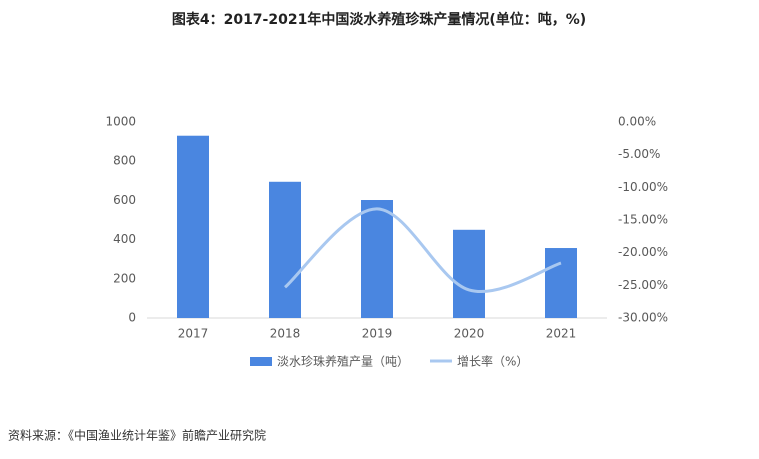 Image resolution: width=759 pixels, height=459 pixels. Describe the element at coordinates (193, 334) in the screenshot. I see `x-tick-label: 2017` at that location.